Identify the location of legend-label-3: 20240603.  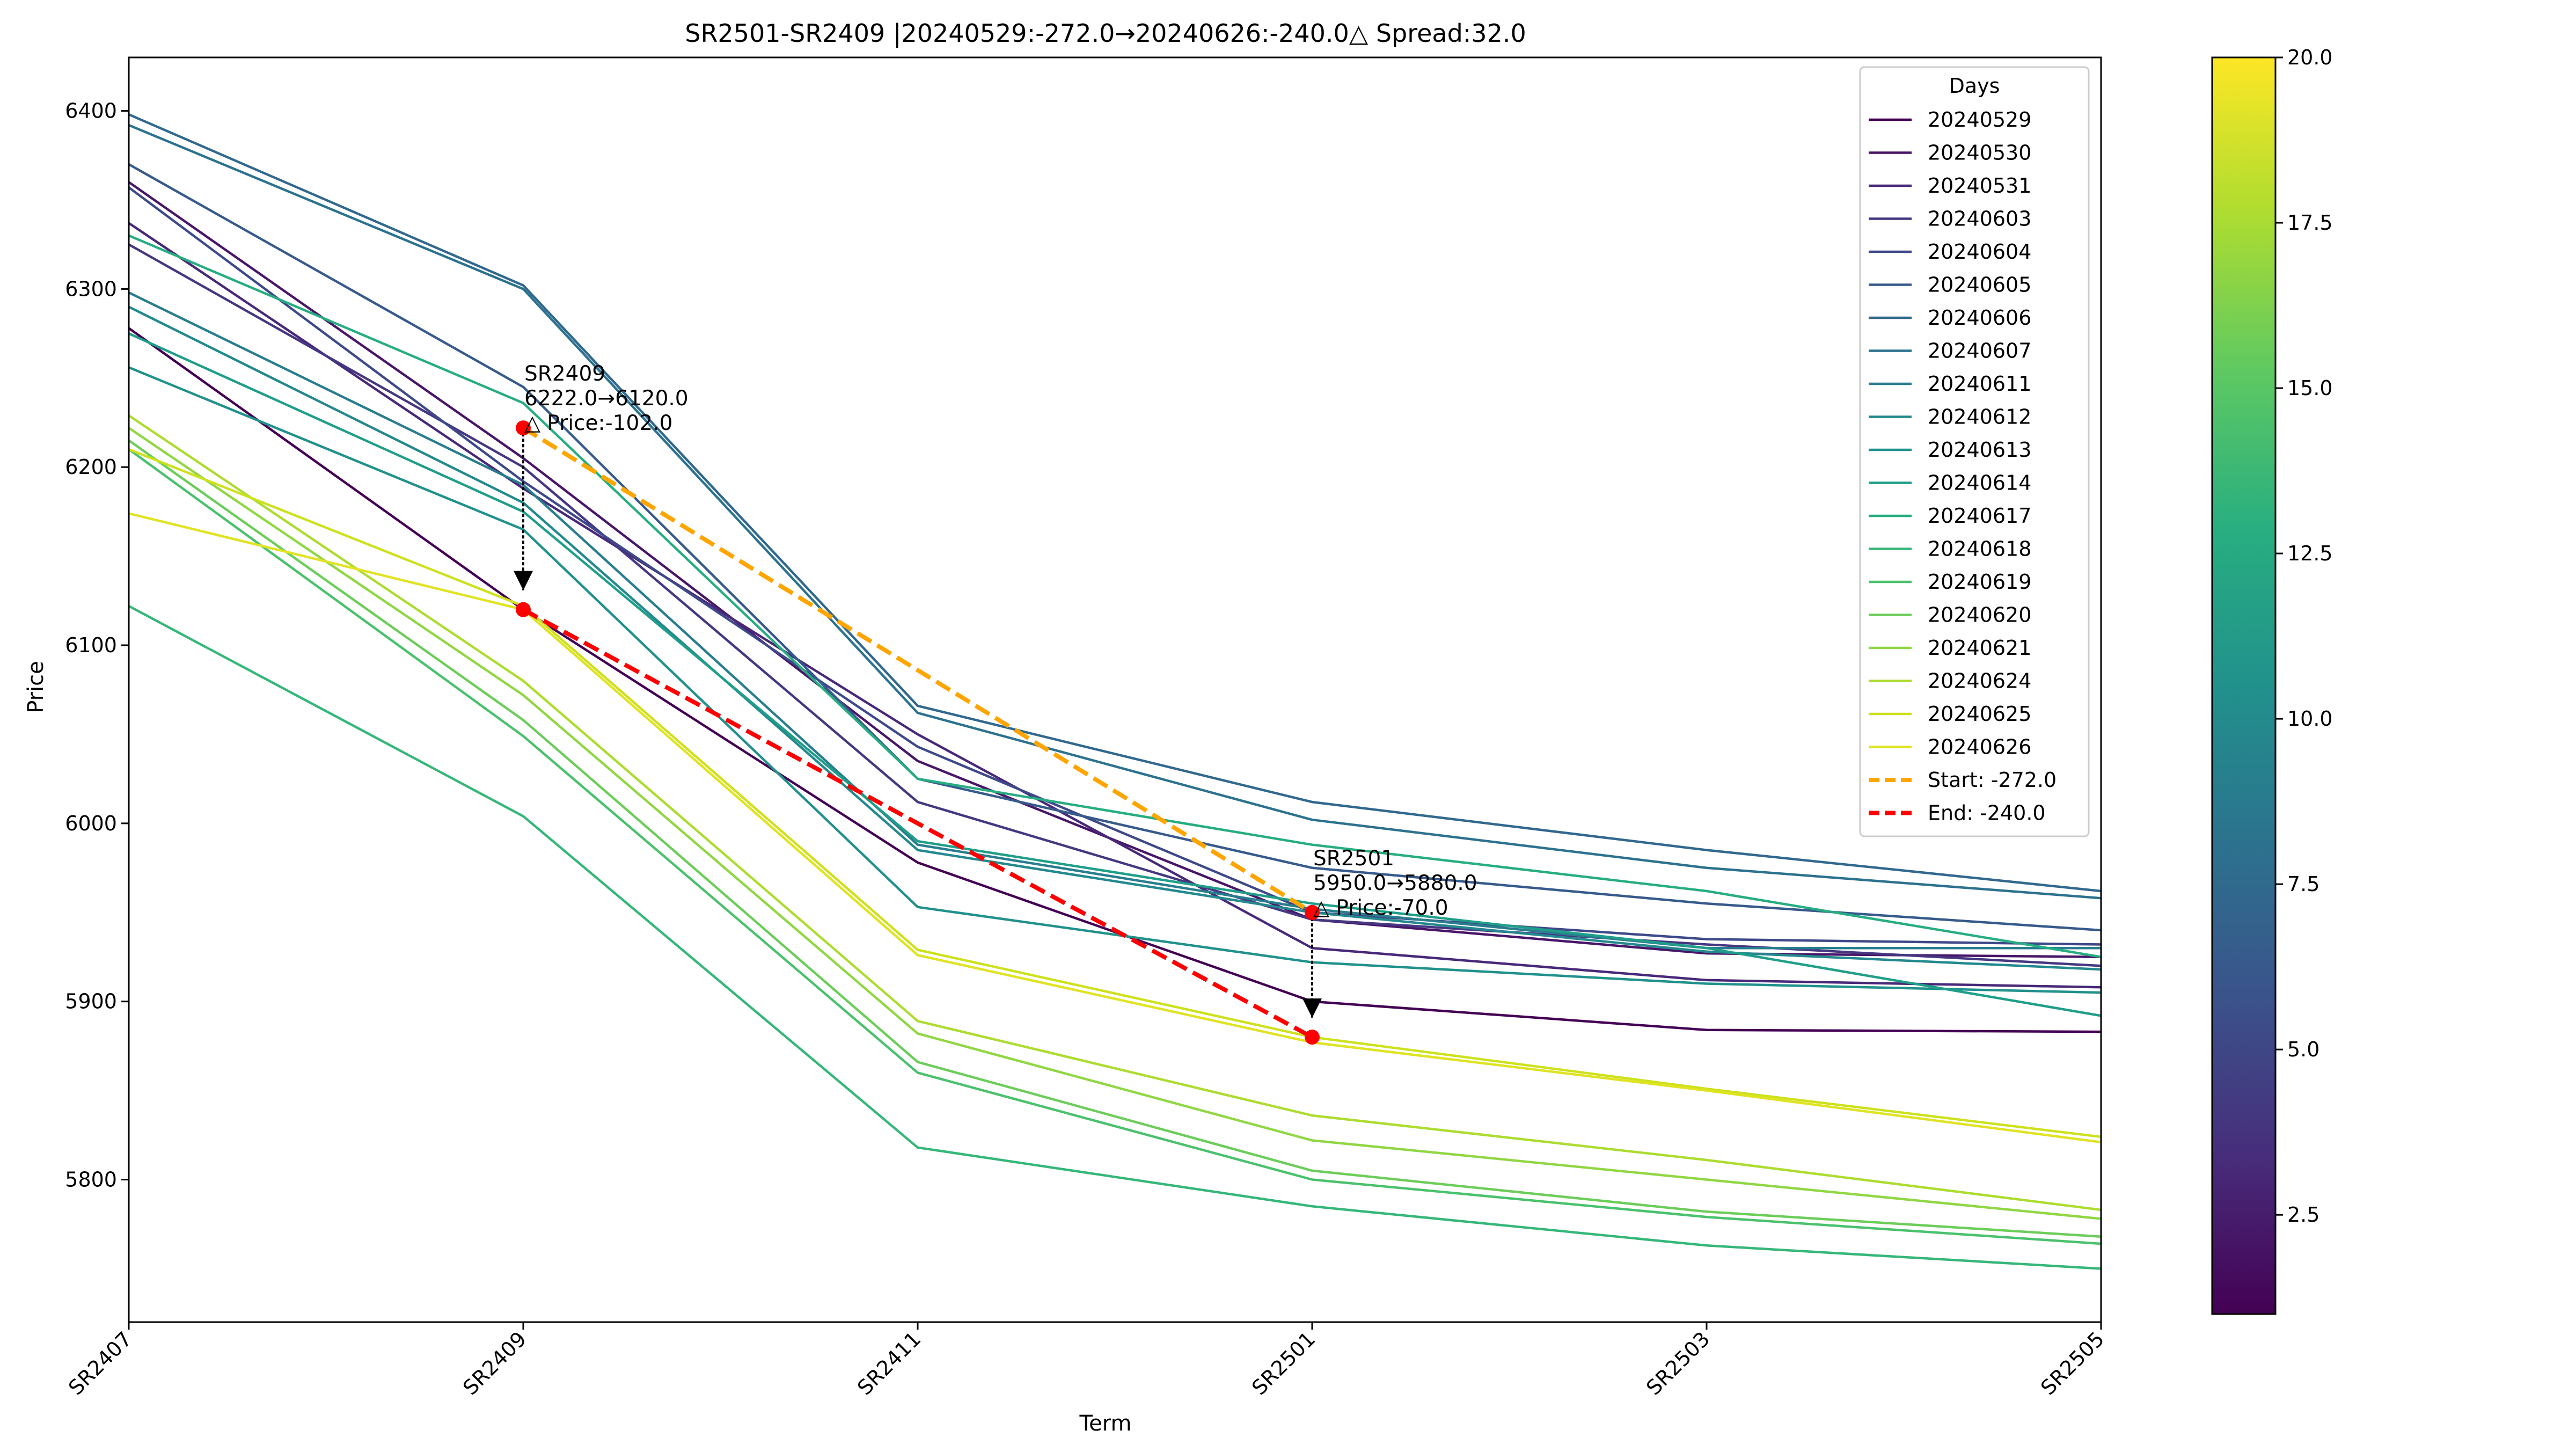
(1979, 219).